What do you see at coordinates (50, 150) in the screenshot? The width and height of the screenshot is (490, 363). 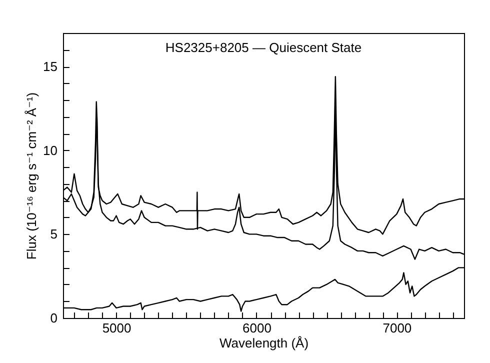 I see `y-tick-label: 10` at bounding box center [50, 150].